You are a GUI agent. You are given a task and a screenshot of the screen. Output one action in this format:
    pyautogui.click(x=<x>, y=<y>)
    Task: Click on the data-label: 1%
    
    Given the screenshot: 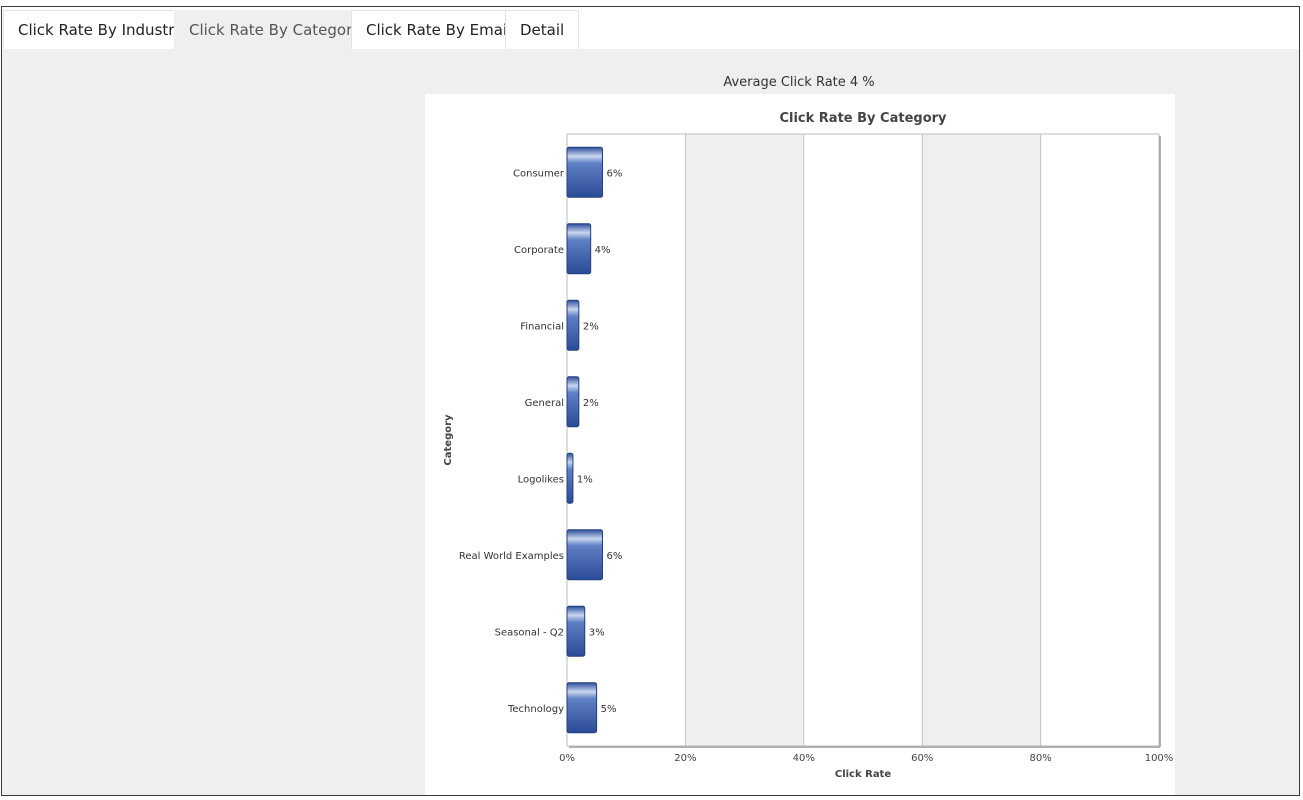 What is the action you would take?
    pyautogui.click(x=585, y=479)
    